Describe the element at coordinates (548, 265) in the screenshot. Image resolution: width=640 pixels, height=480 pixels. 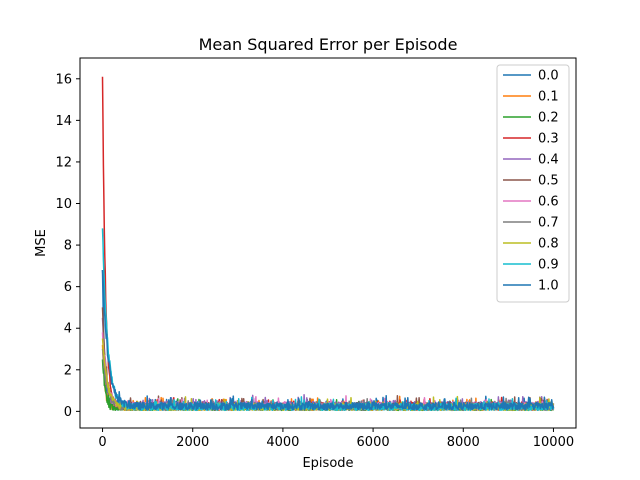
I see `legend-entry-label: 0.9` at that location.